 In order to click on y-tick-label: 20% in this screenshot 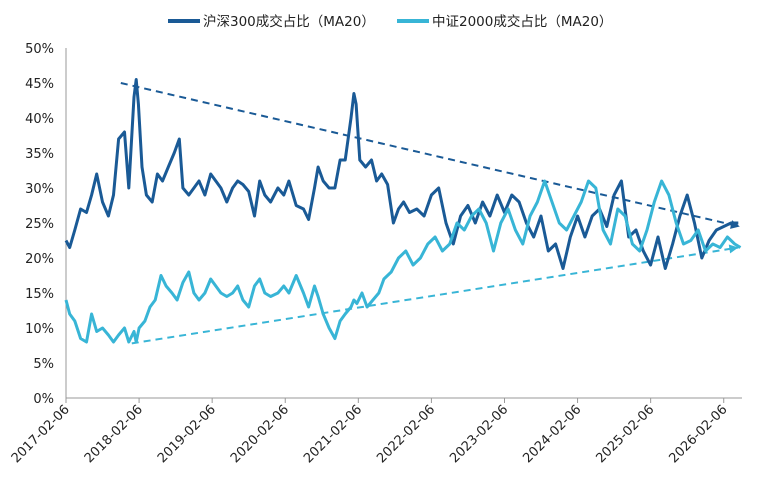, I will do `click(39, 259)`.